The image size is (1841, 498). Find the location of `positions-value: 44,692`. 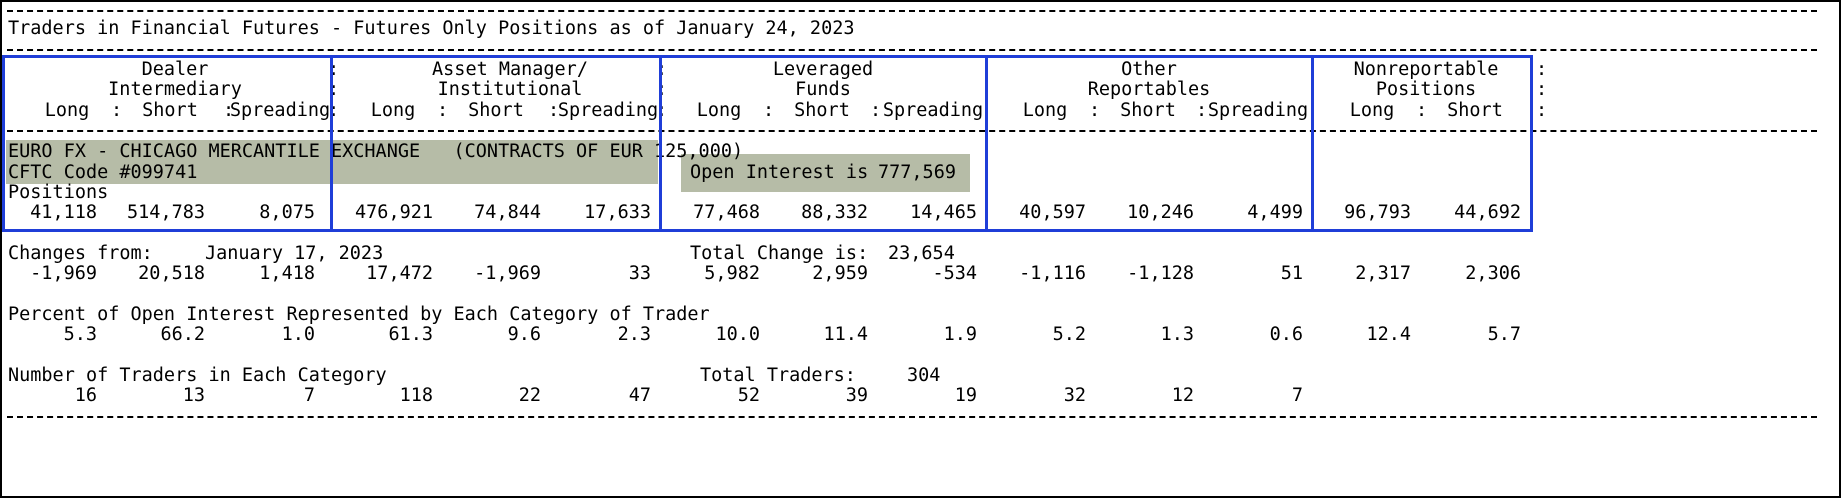

positions-value: 44,692 is located at coordinates (1487, 212).